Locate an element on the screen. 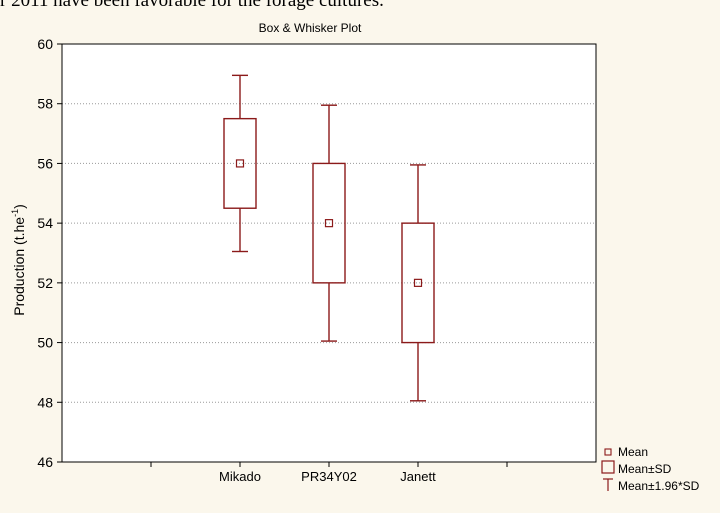  legend: Mean Mean±SD Mean±1.96*SD is located at coordinates (650, 469).